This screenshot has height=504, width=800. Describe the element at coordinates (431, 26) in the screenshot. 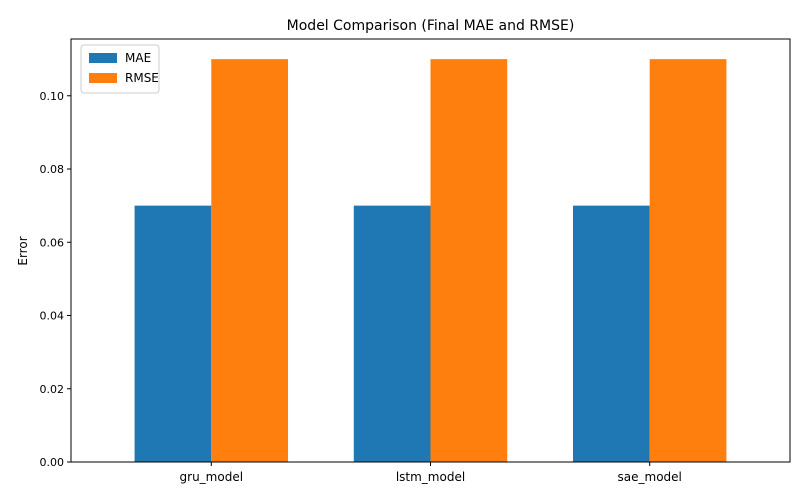

I see `chart-title: Model Comparison (Final MAE and RMSE)` at that location.